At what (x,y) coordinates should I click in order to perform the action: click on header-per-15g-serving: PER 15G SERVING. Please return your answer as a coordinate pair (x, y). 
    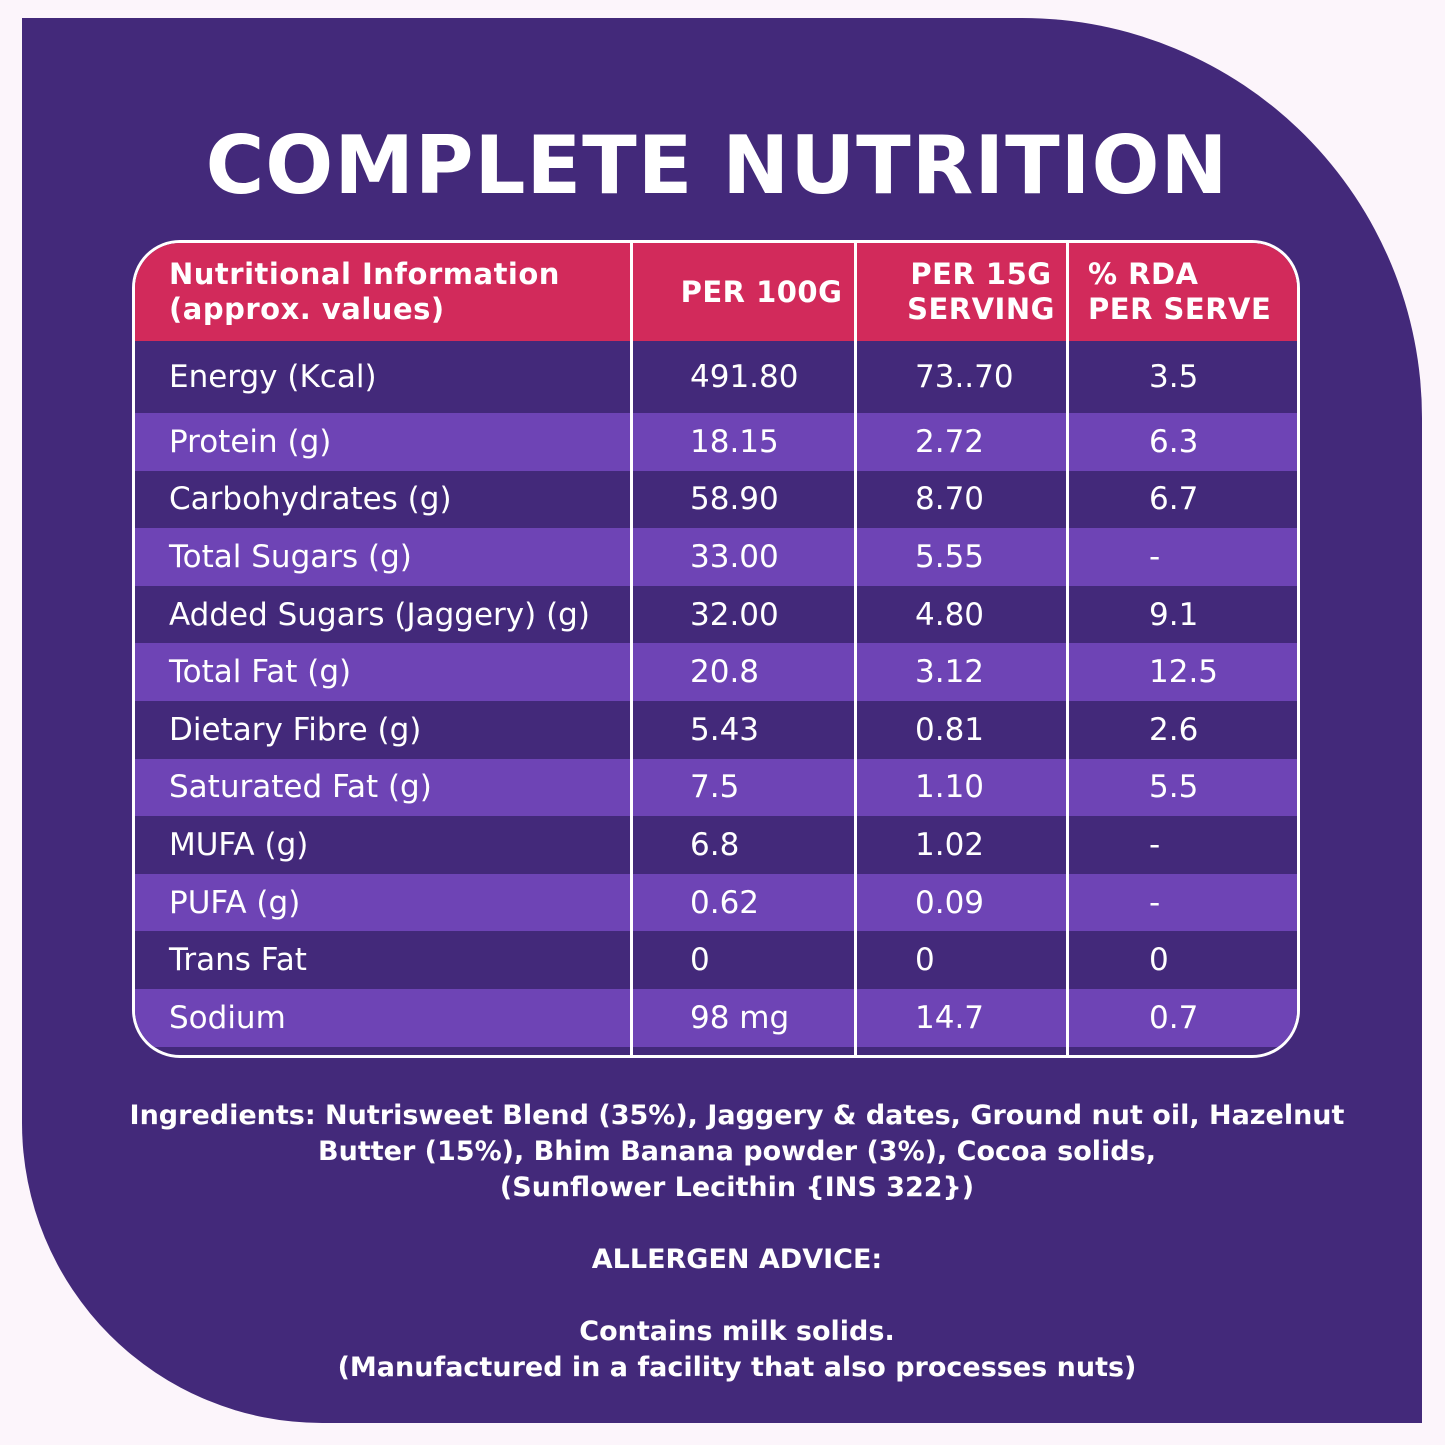
    Looking at the image, I should click on (981, 292).